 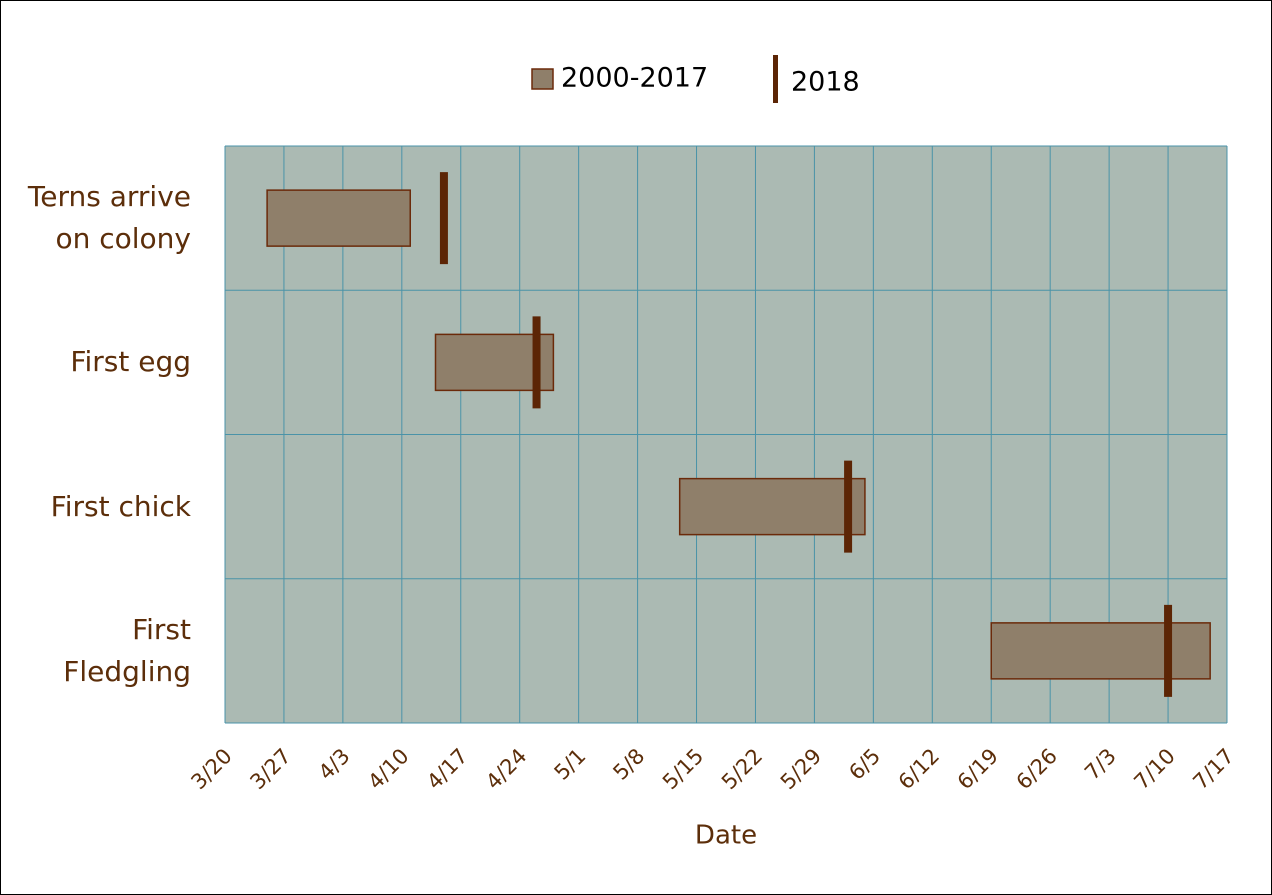 What do you see at coordinates (127, 650) in the screenshot?
I see `y-tick-label: First Fledgling` at bounding box center [127, 650].